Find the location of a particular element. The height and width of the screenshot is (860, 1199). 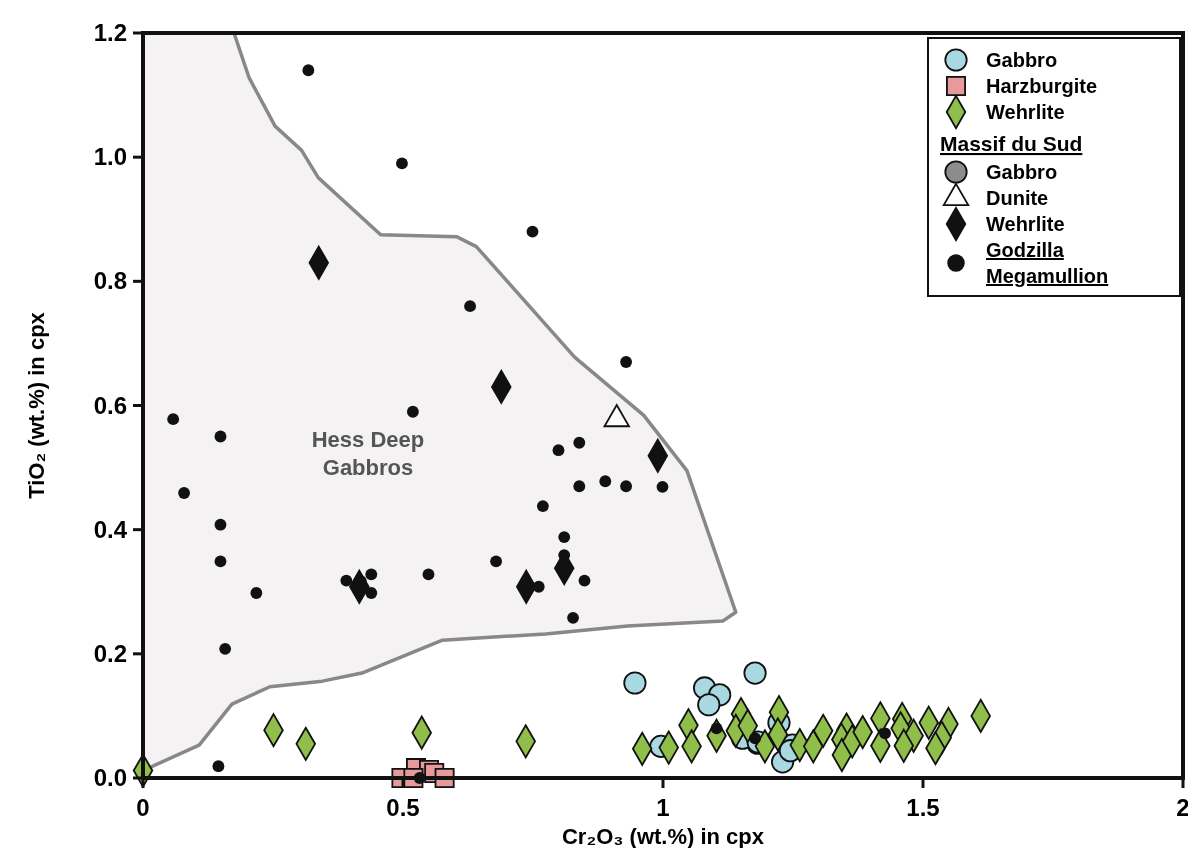

x-axis-title: Cr₂O₃ (wt.%) in cpx is located at coordinates (663, 836).